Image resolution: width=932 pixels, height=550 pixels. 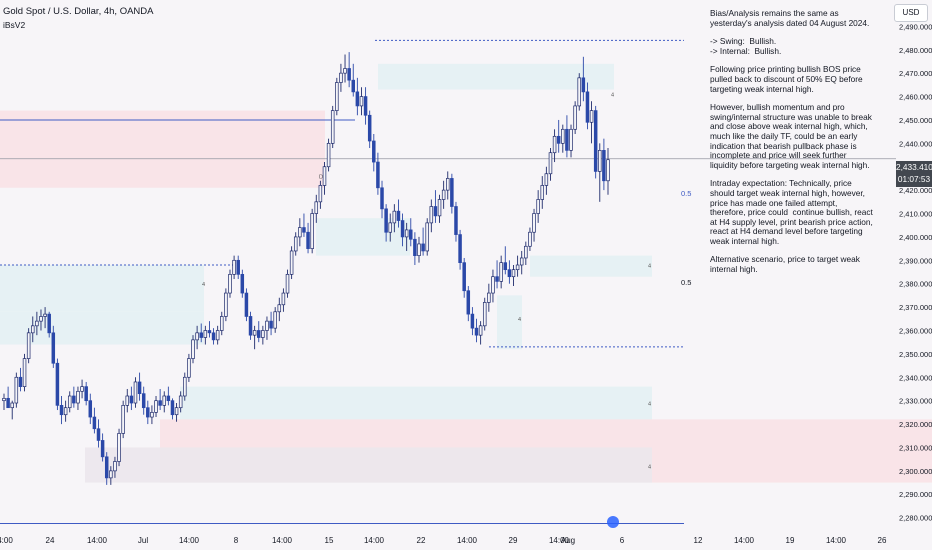 What do you see at coordinates (915, 518) in the screenshot?
I see `price-tick-label: 2,280.000` at bounding box center [915, 518].